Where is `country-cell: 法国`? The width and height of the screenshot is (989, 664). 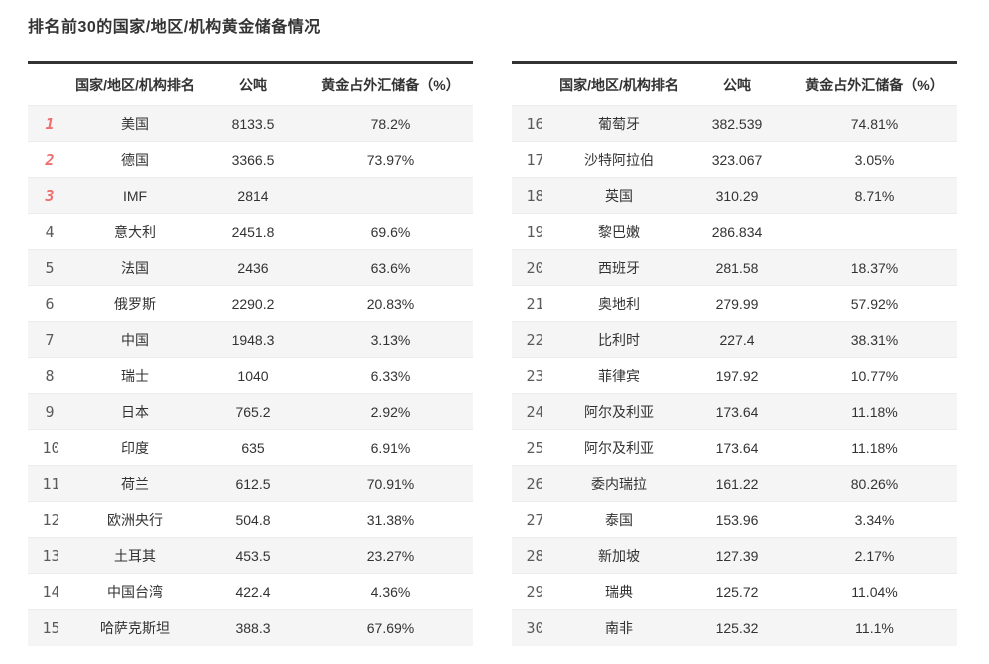
country-cell: 法国 is located at coordinates (135, 267).